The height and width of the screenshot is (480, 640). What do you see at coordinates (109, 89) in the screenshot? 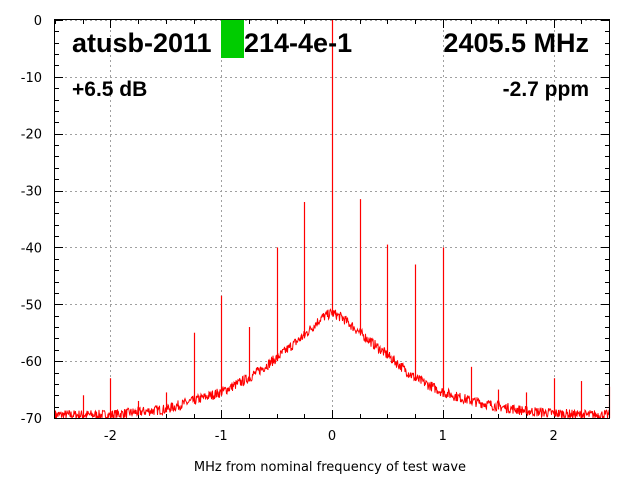
I see `gain-label: +6.5 dB` at bounding box center [109, 89].